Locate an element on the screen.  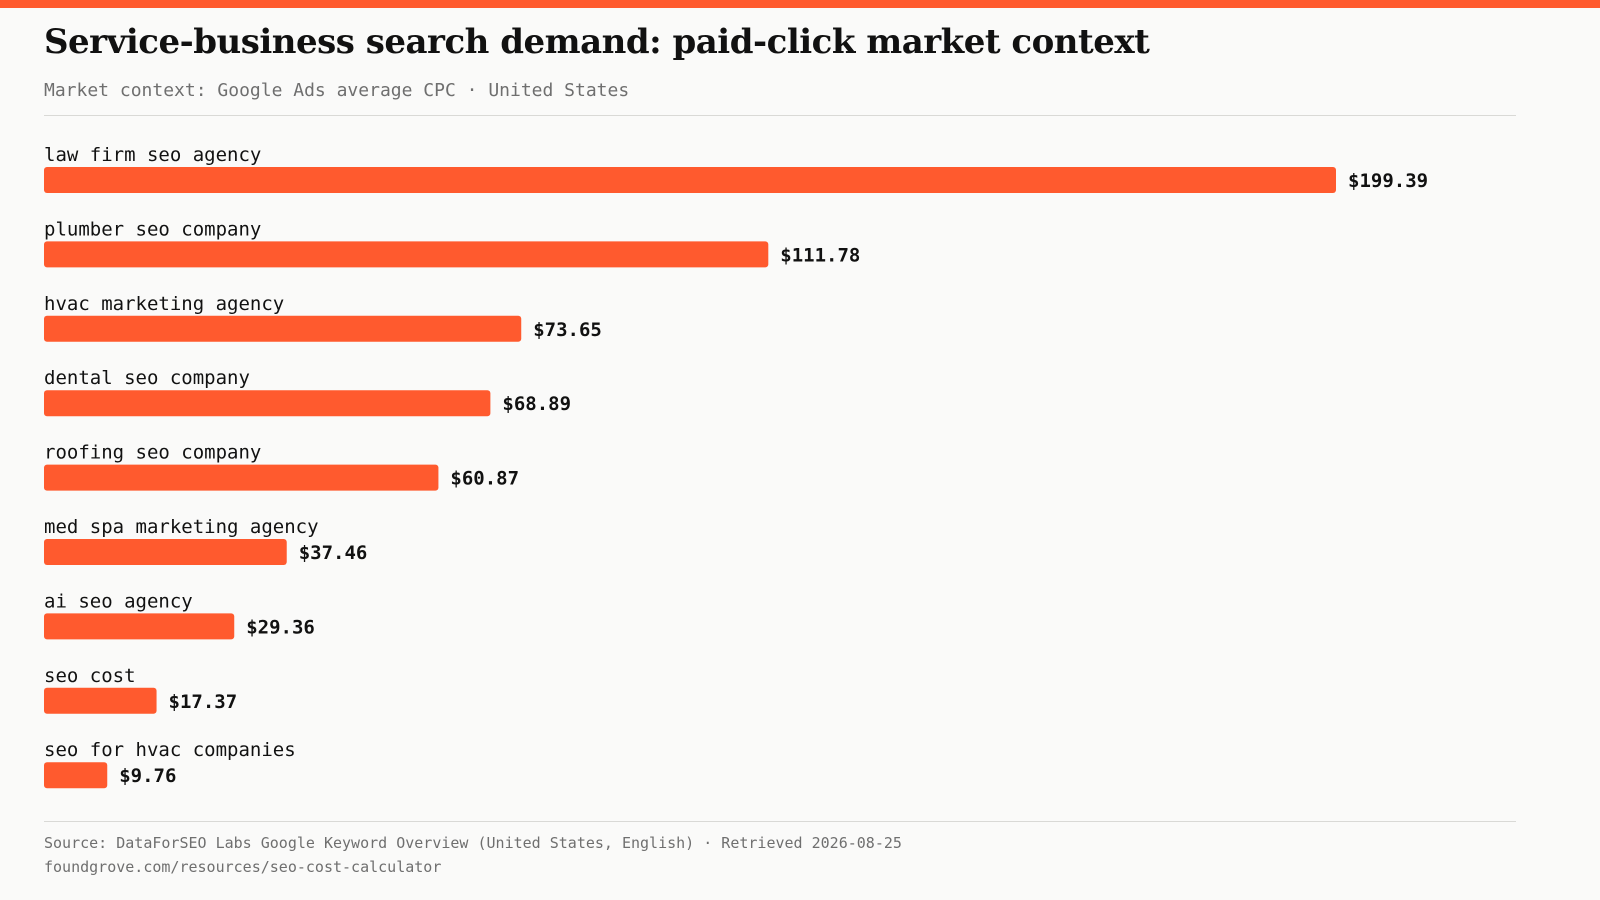
bar-value-label: $73.65 is located at coordinates (567, 330).